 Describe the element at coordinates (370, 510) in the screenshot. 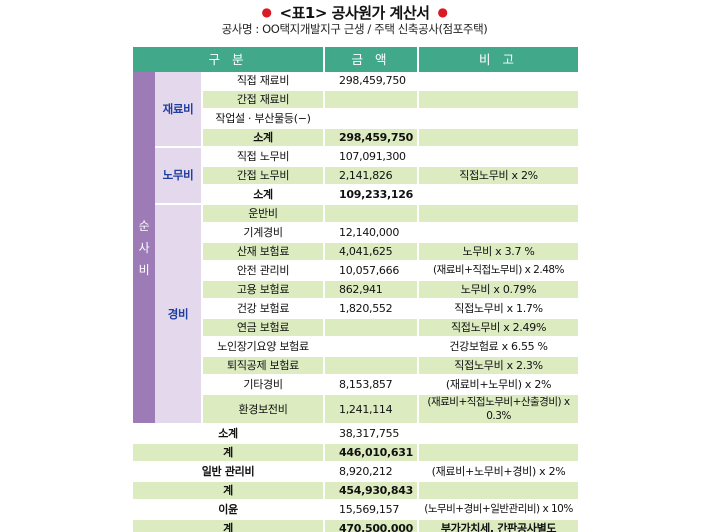

I see `summary-amount: 15,569,157` at that location.